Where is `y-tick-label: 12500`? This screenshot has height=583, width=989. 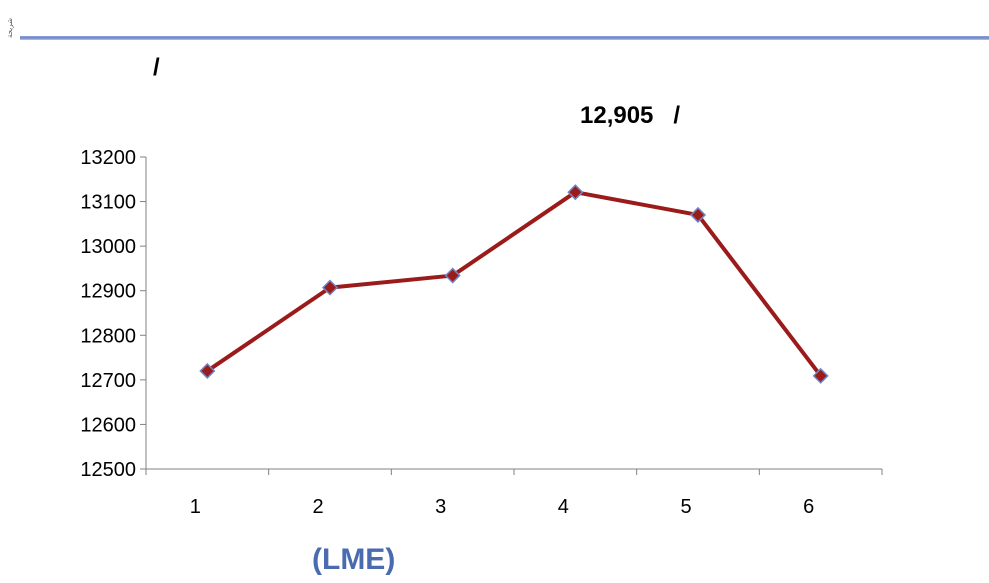 y-tick-label: 12500 is located at coordinates (108, 470).